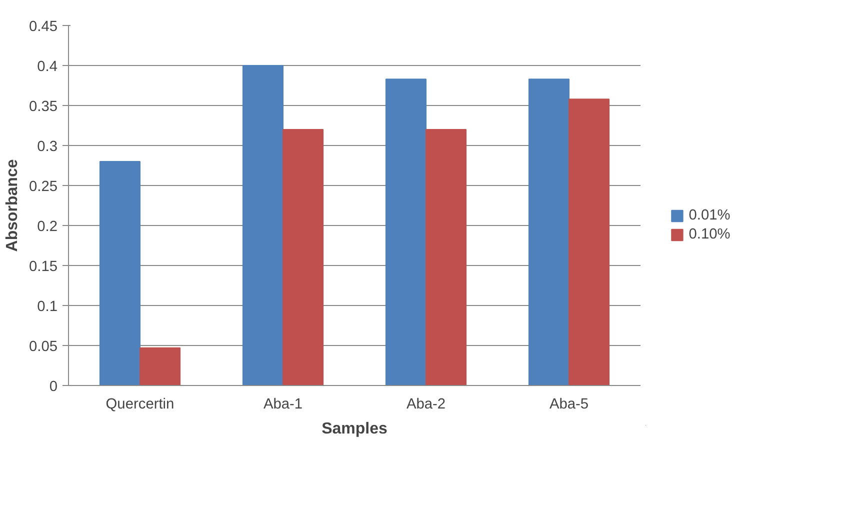  Describe the element at coordinates (47, 227) in the screenshot. I see `y-tick-label: 0.2` at that location.